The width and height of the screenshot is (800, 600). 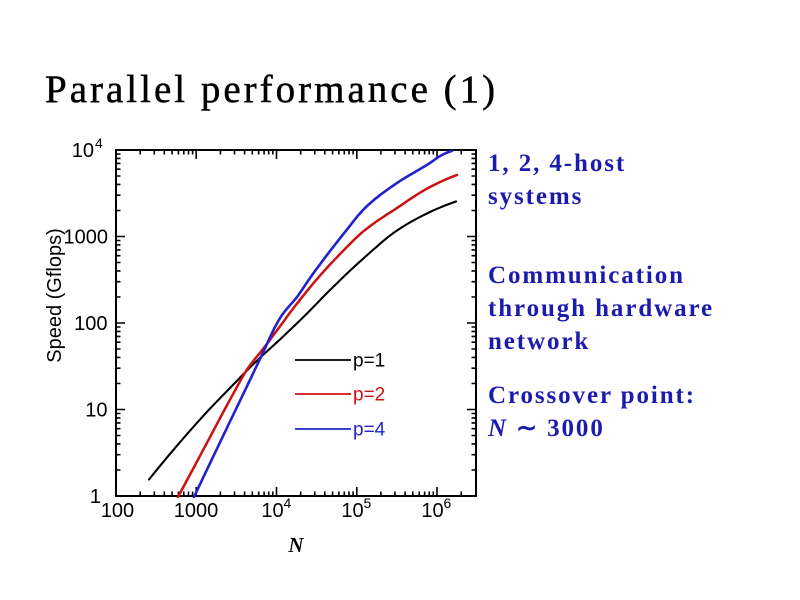 I want to click on svg-text: 6, so click(x=448, y=503).